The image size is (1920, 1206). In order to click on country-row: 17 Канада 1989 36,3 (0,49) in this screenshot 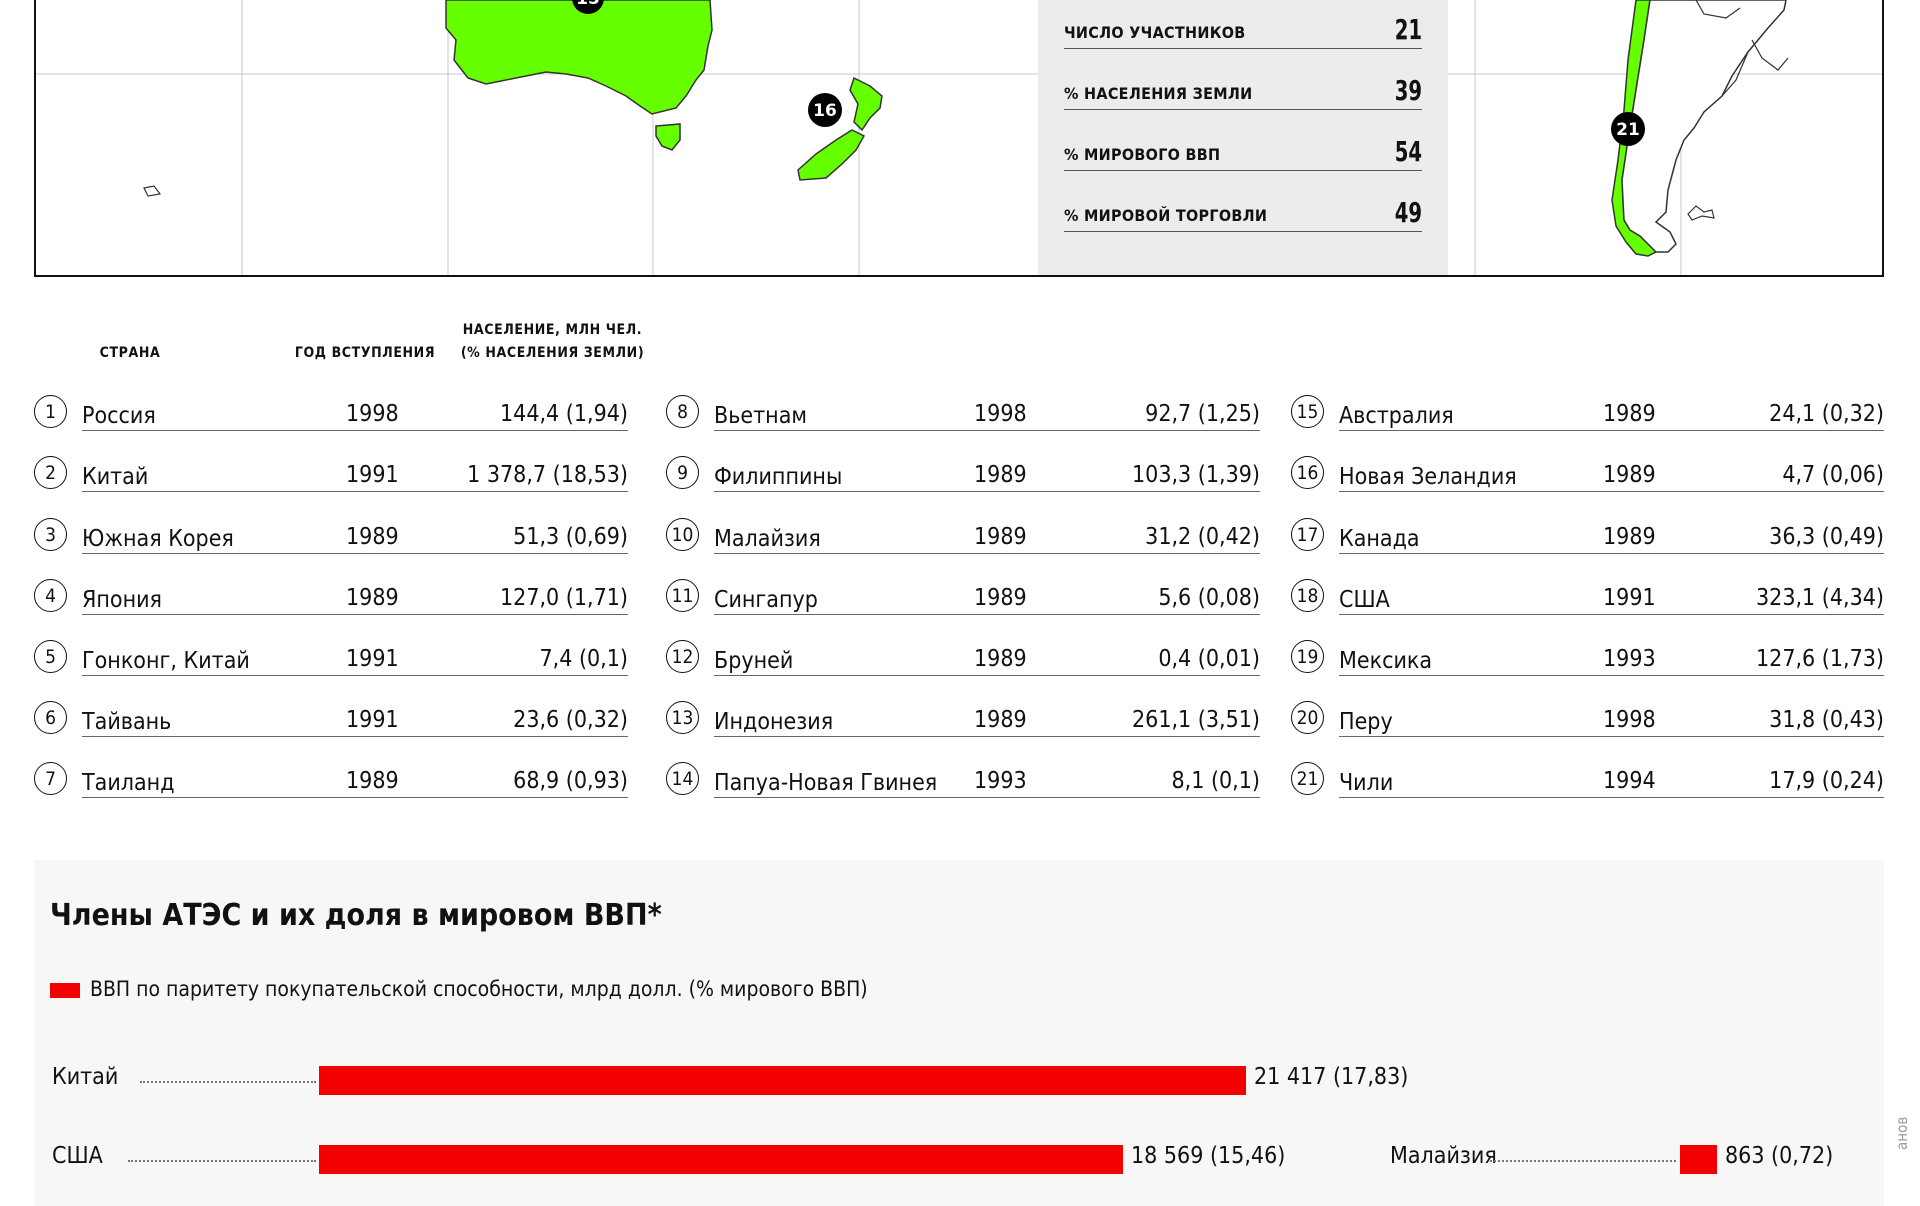, I will do `click(1587, 534)`.